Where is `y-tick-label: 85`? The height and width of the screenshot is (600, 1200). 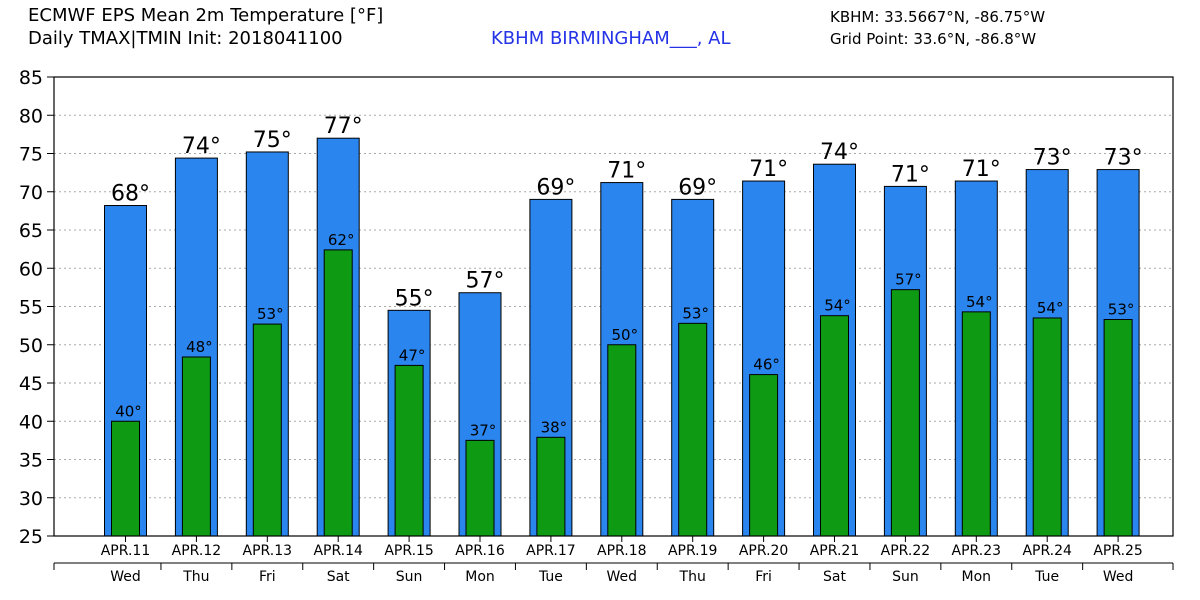 y-tick-label: 85 is located at coordinates (31, 78).